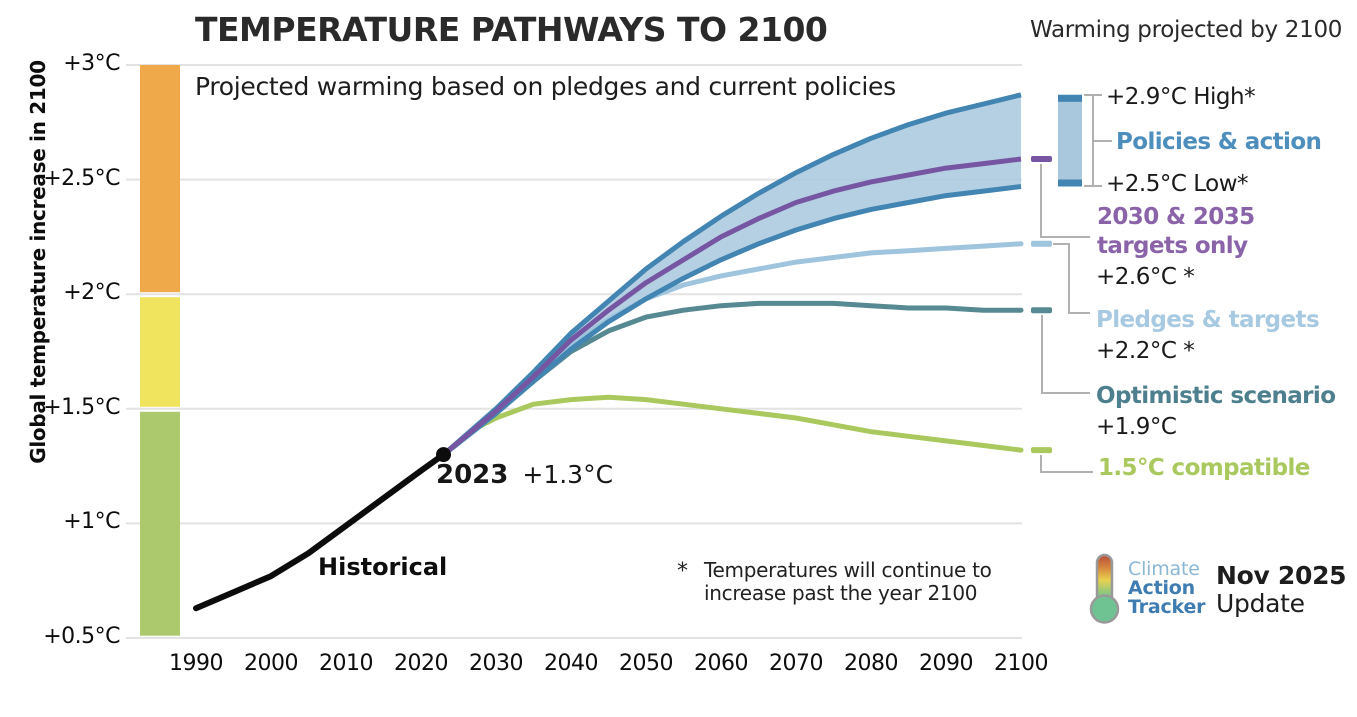 This screenshot has width=1357, height=717. I want to click on x-tick-label: 2080, so click(871, 663).